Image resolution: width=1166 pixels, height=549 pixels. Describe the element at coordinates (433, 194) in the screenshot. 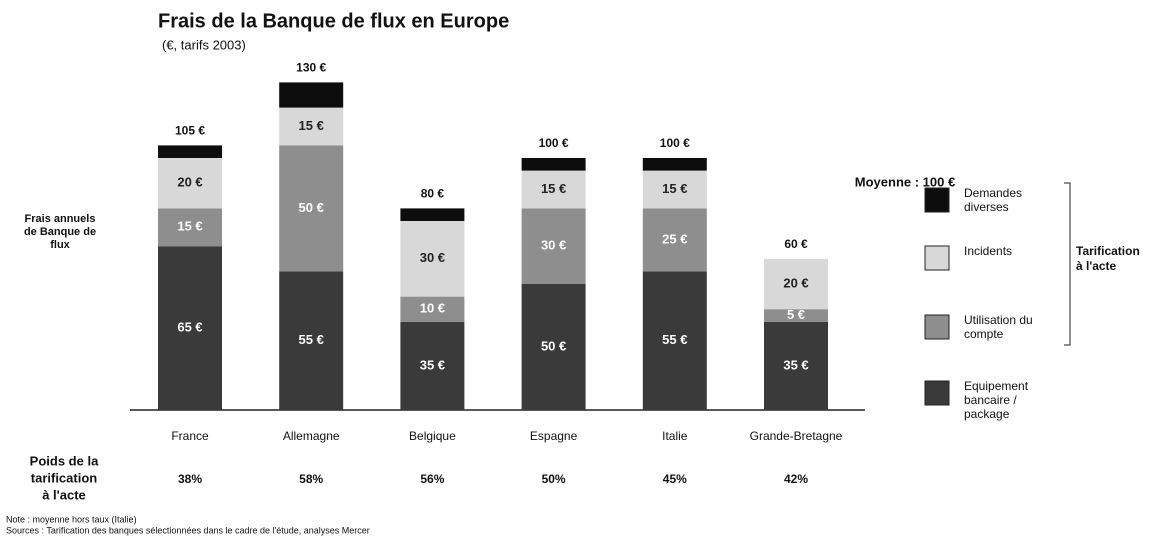

I see `total-label: 80 €` at that location.